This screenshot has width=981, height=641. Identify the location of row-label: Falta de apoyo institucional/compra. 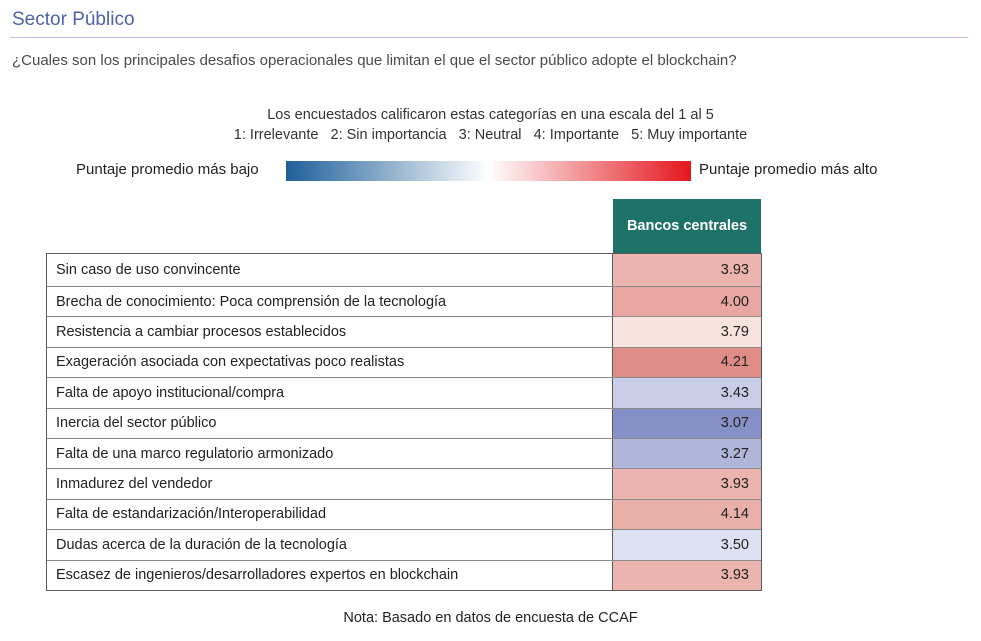
(330, 393).